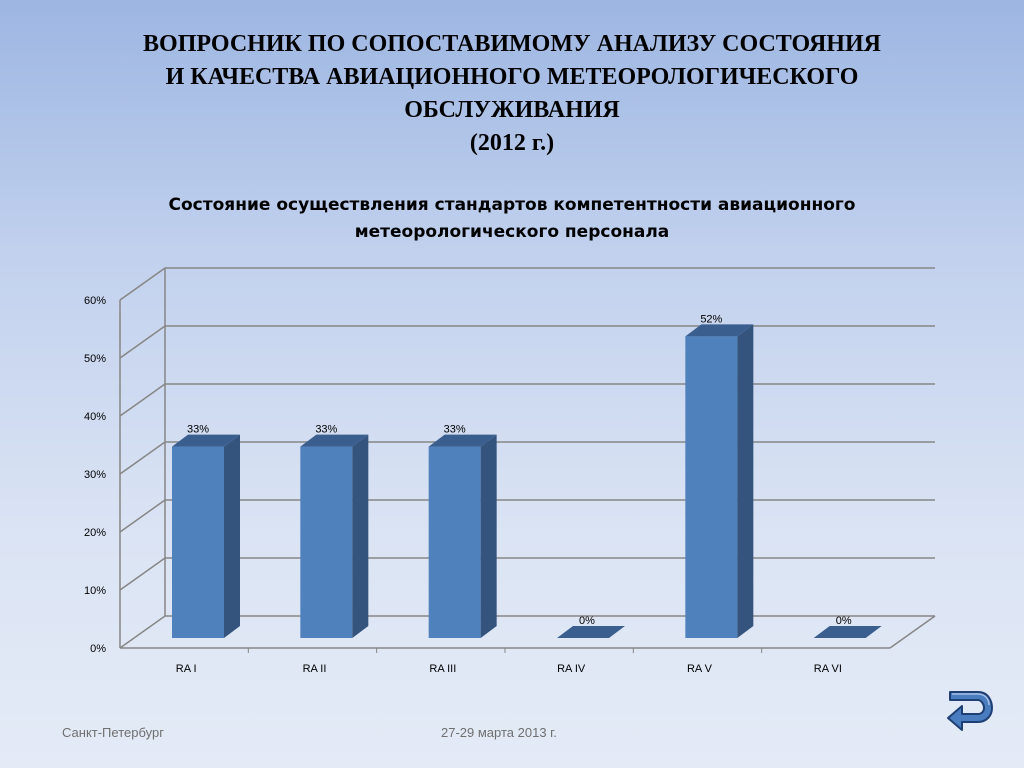  What do you see at coordinates (711, 319) in the screenshot?
I see `data-label: 52%` at bounding box center [711, 319].